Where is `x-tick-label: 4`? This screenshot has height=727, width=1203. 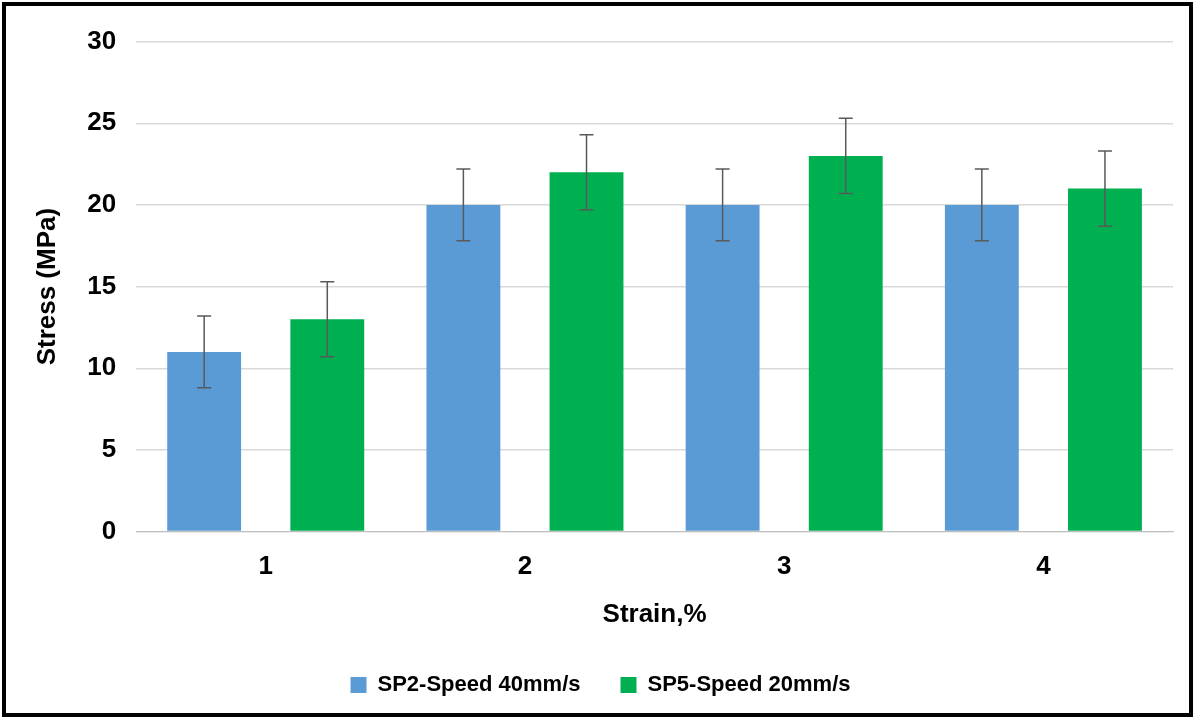
x-tick-label: 4 is located at coordinates (1044, 565).